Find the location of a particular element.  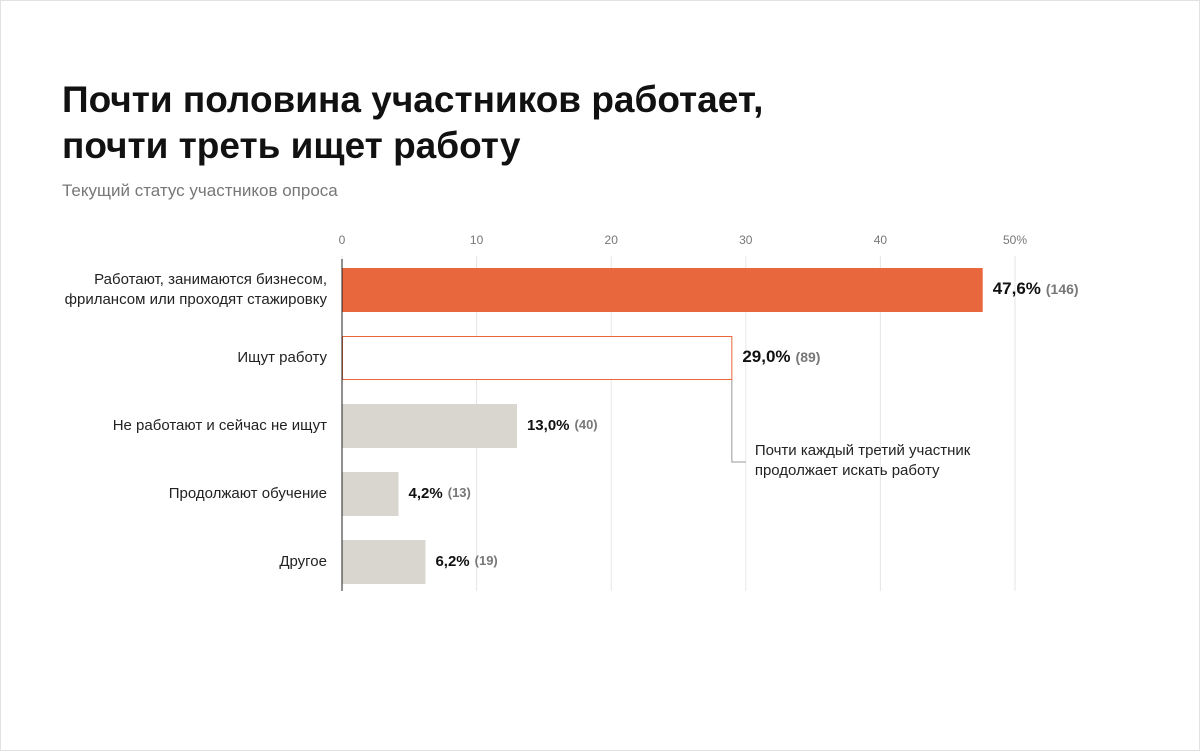

value-text: 6,2% is located at coordinates (452, 561).